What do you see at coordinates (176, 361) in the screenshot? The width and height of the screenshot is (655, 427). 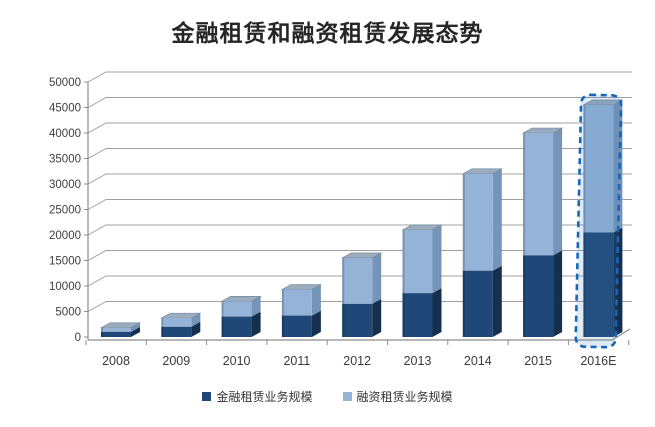 I see `x-axis-label-2009: 2009` at bounding box center [176, 361].